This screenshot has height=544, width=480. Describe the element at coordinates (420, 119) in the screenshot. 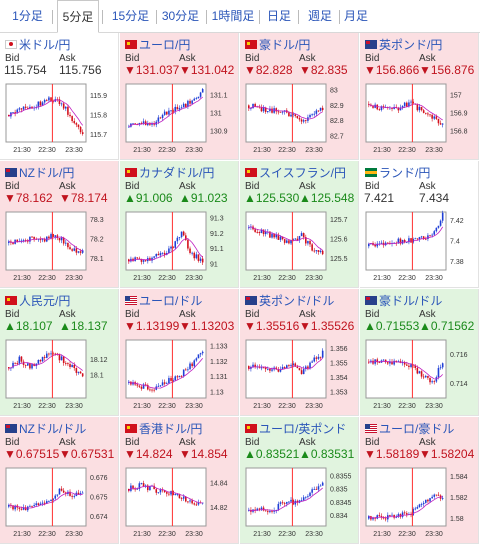

I see `mini-chart: 157 156.9 156.8 21:30 22:30 23:30` at that location.